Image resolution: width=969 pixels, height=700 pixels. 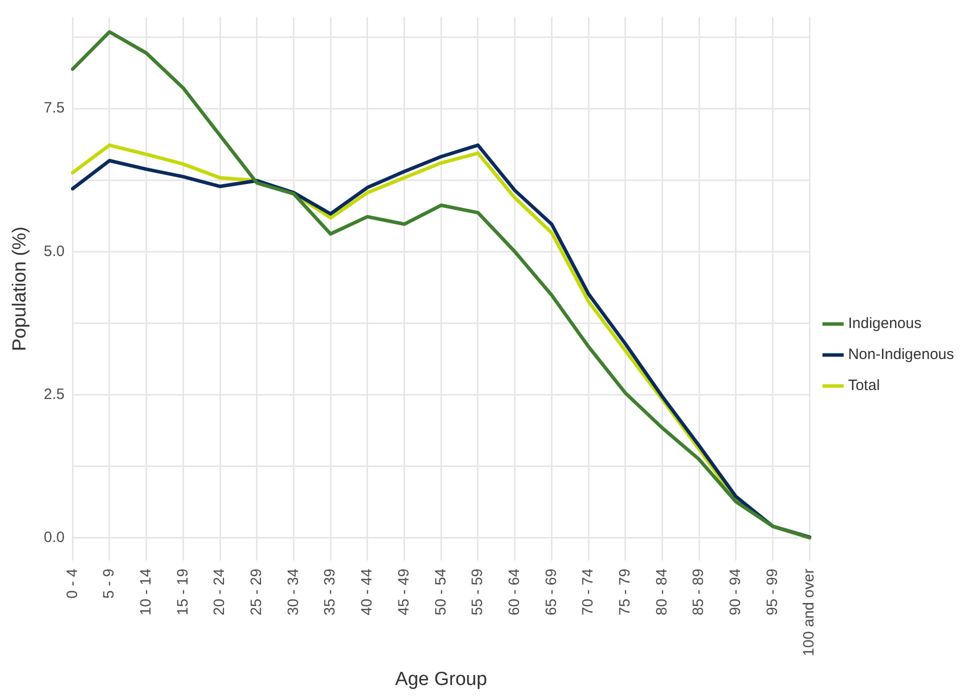 What do you see at coordinates (72, 583) in the screenshot?
I see `x-tick-label: 0 - 4` at bounding box center [72, 583].